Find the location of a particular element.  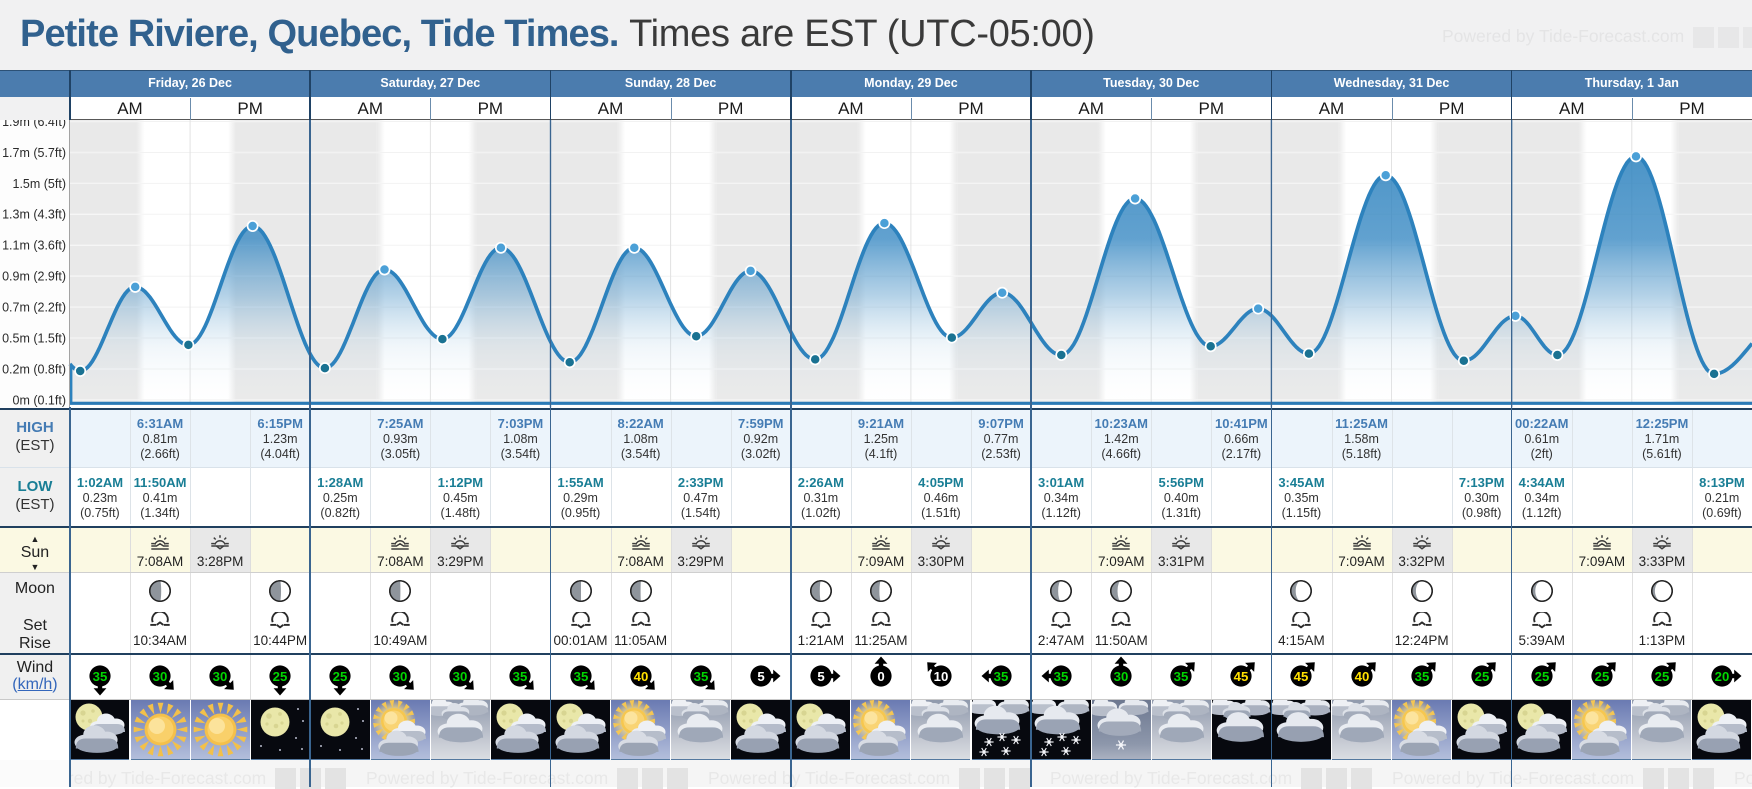

svg-text: 0.9m (2.9ft) is located at coordinates (34, 277).